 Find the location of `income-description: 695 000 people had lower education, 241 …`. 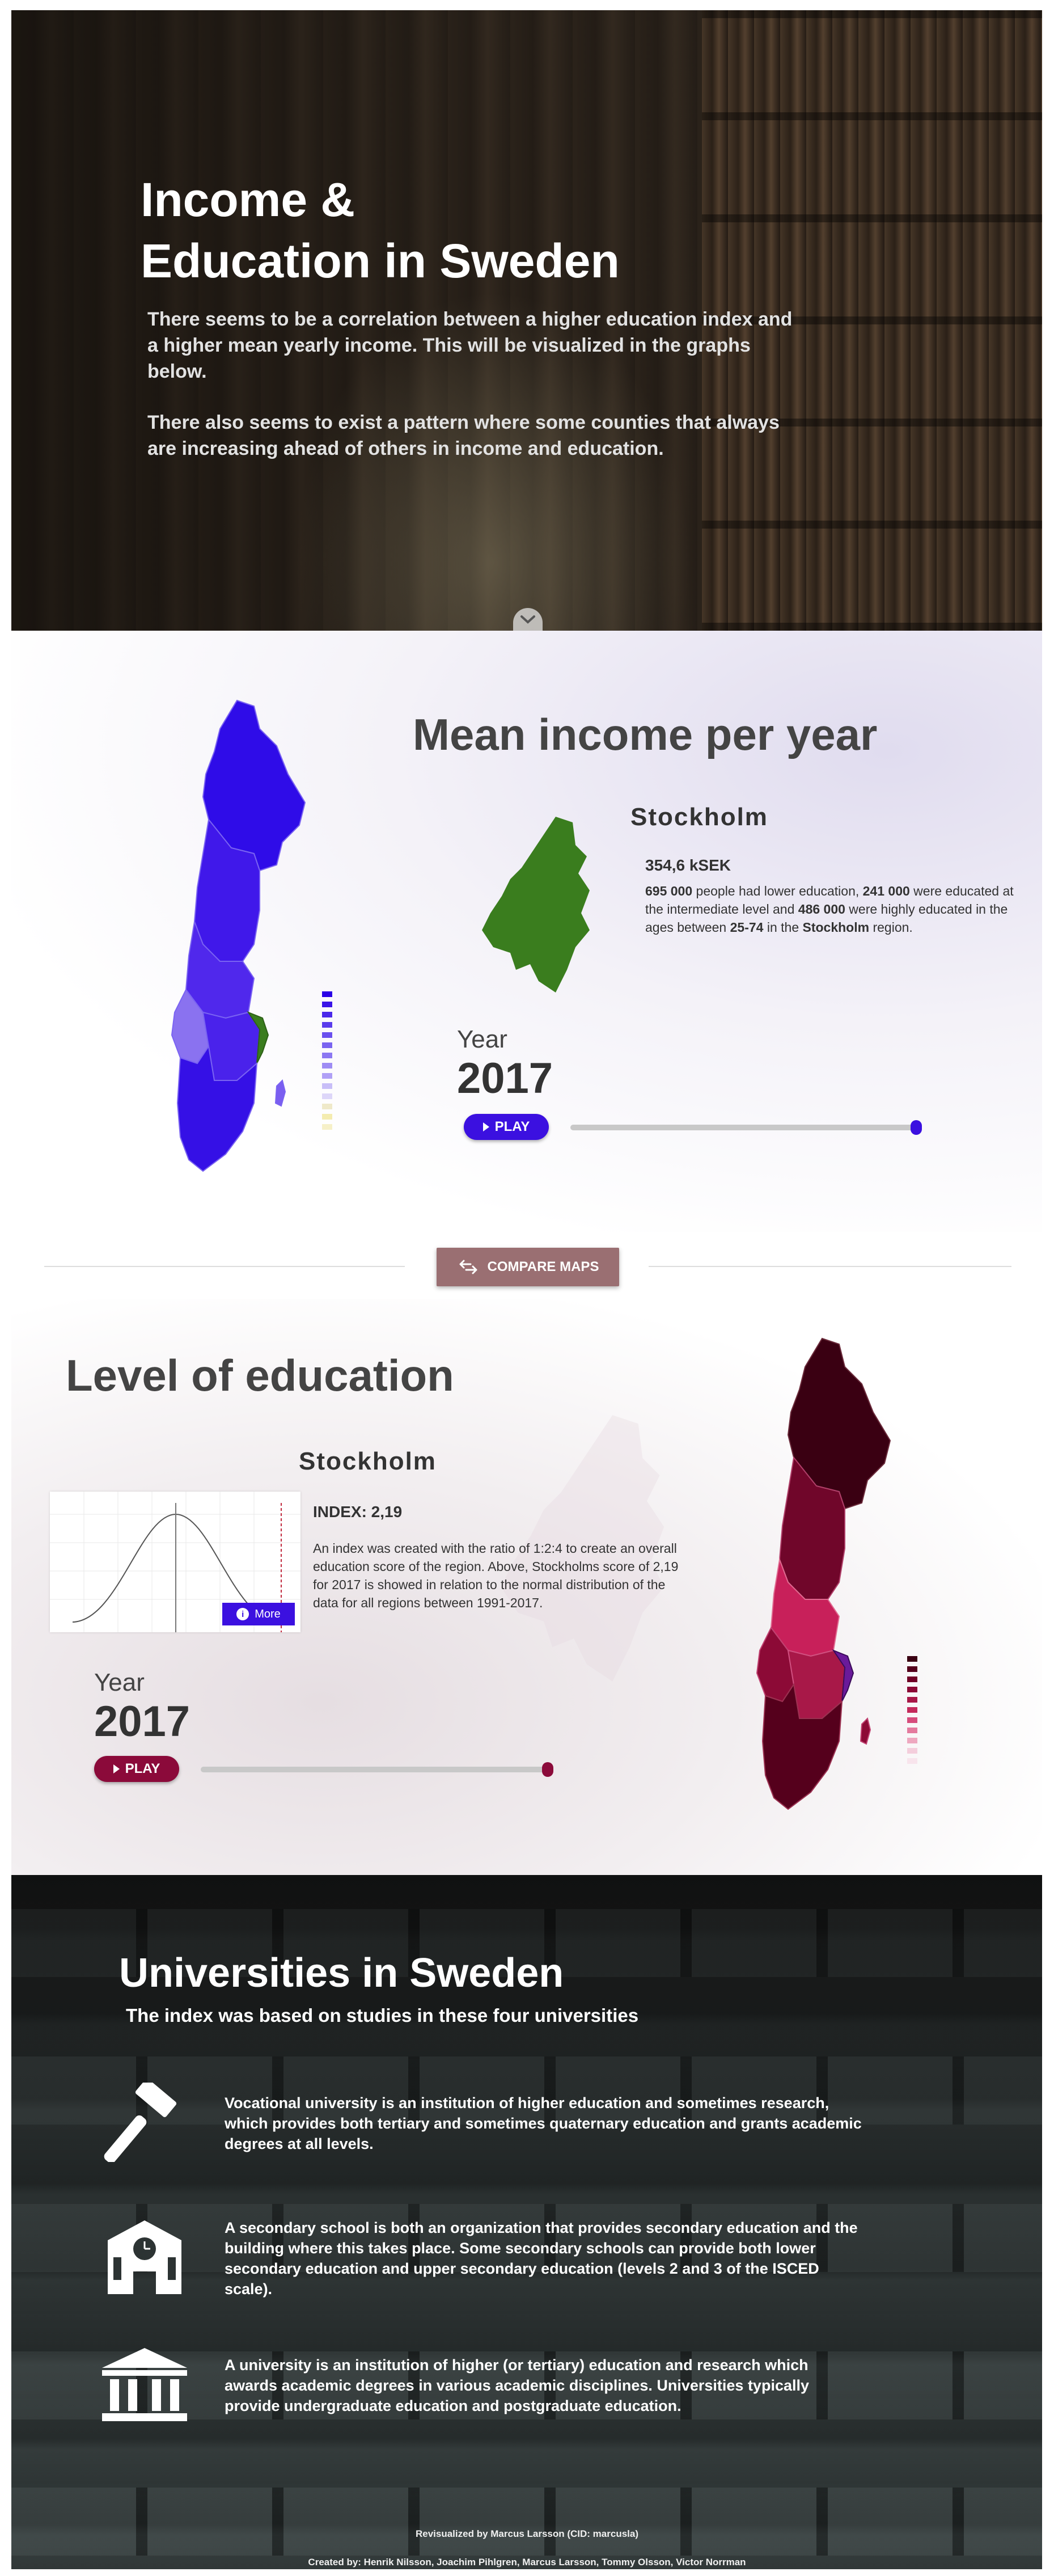

income-description: 695 000 people had lower education, 241 … is located at coordinates (829, 909).